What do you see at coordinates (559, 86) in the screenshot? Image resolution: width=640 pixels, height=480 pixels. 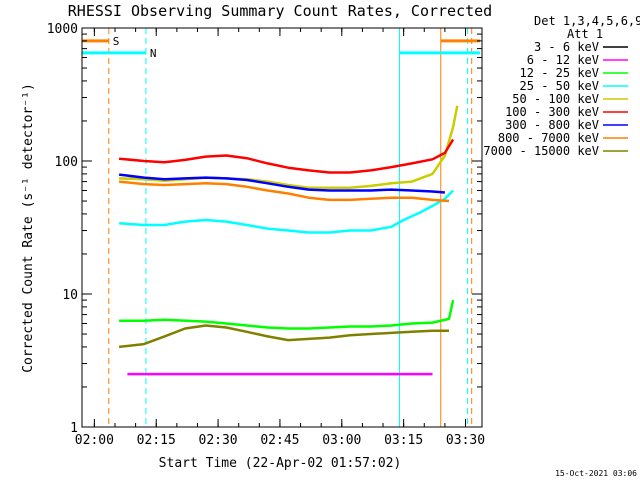 I see `legend-label-25-50-kev: 25 - 50 keV` at bounding box center [559, 86].